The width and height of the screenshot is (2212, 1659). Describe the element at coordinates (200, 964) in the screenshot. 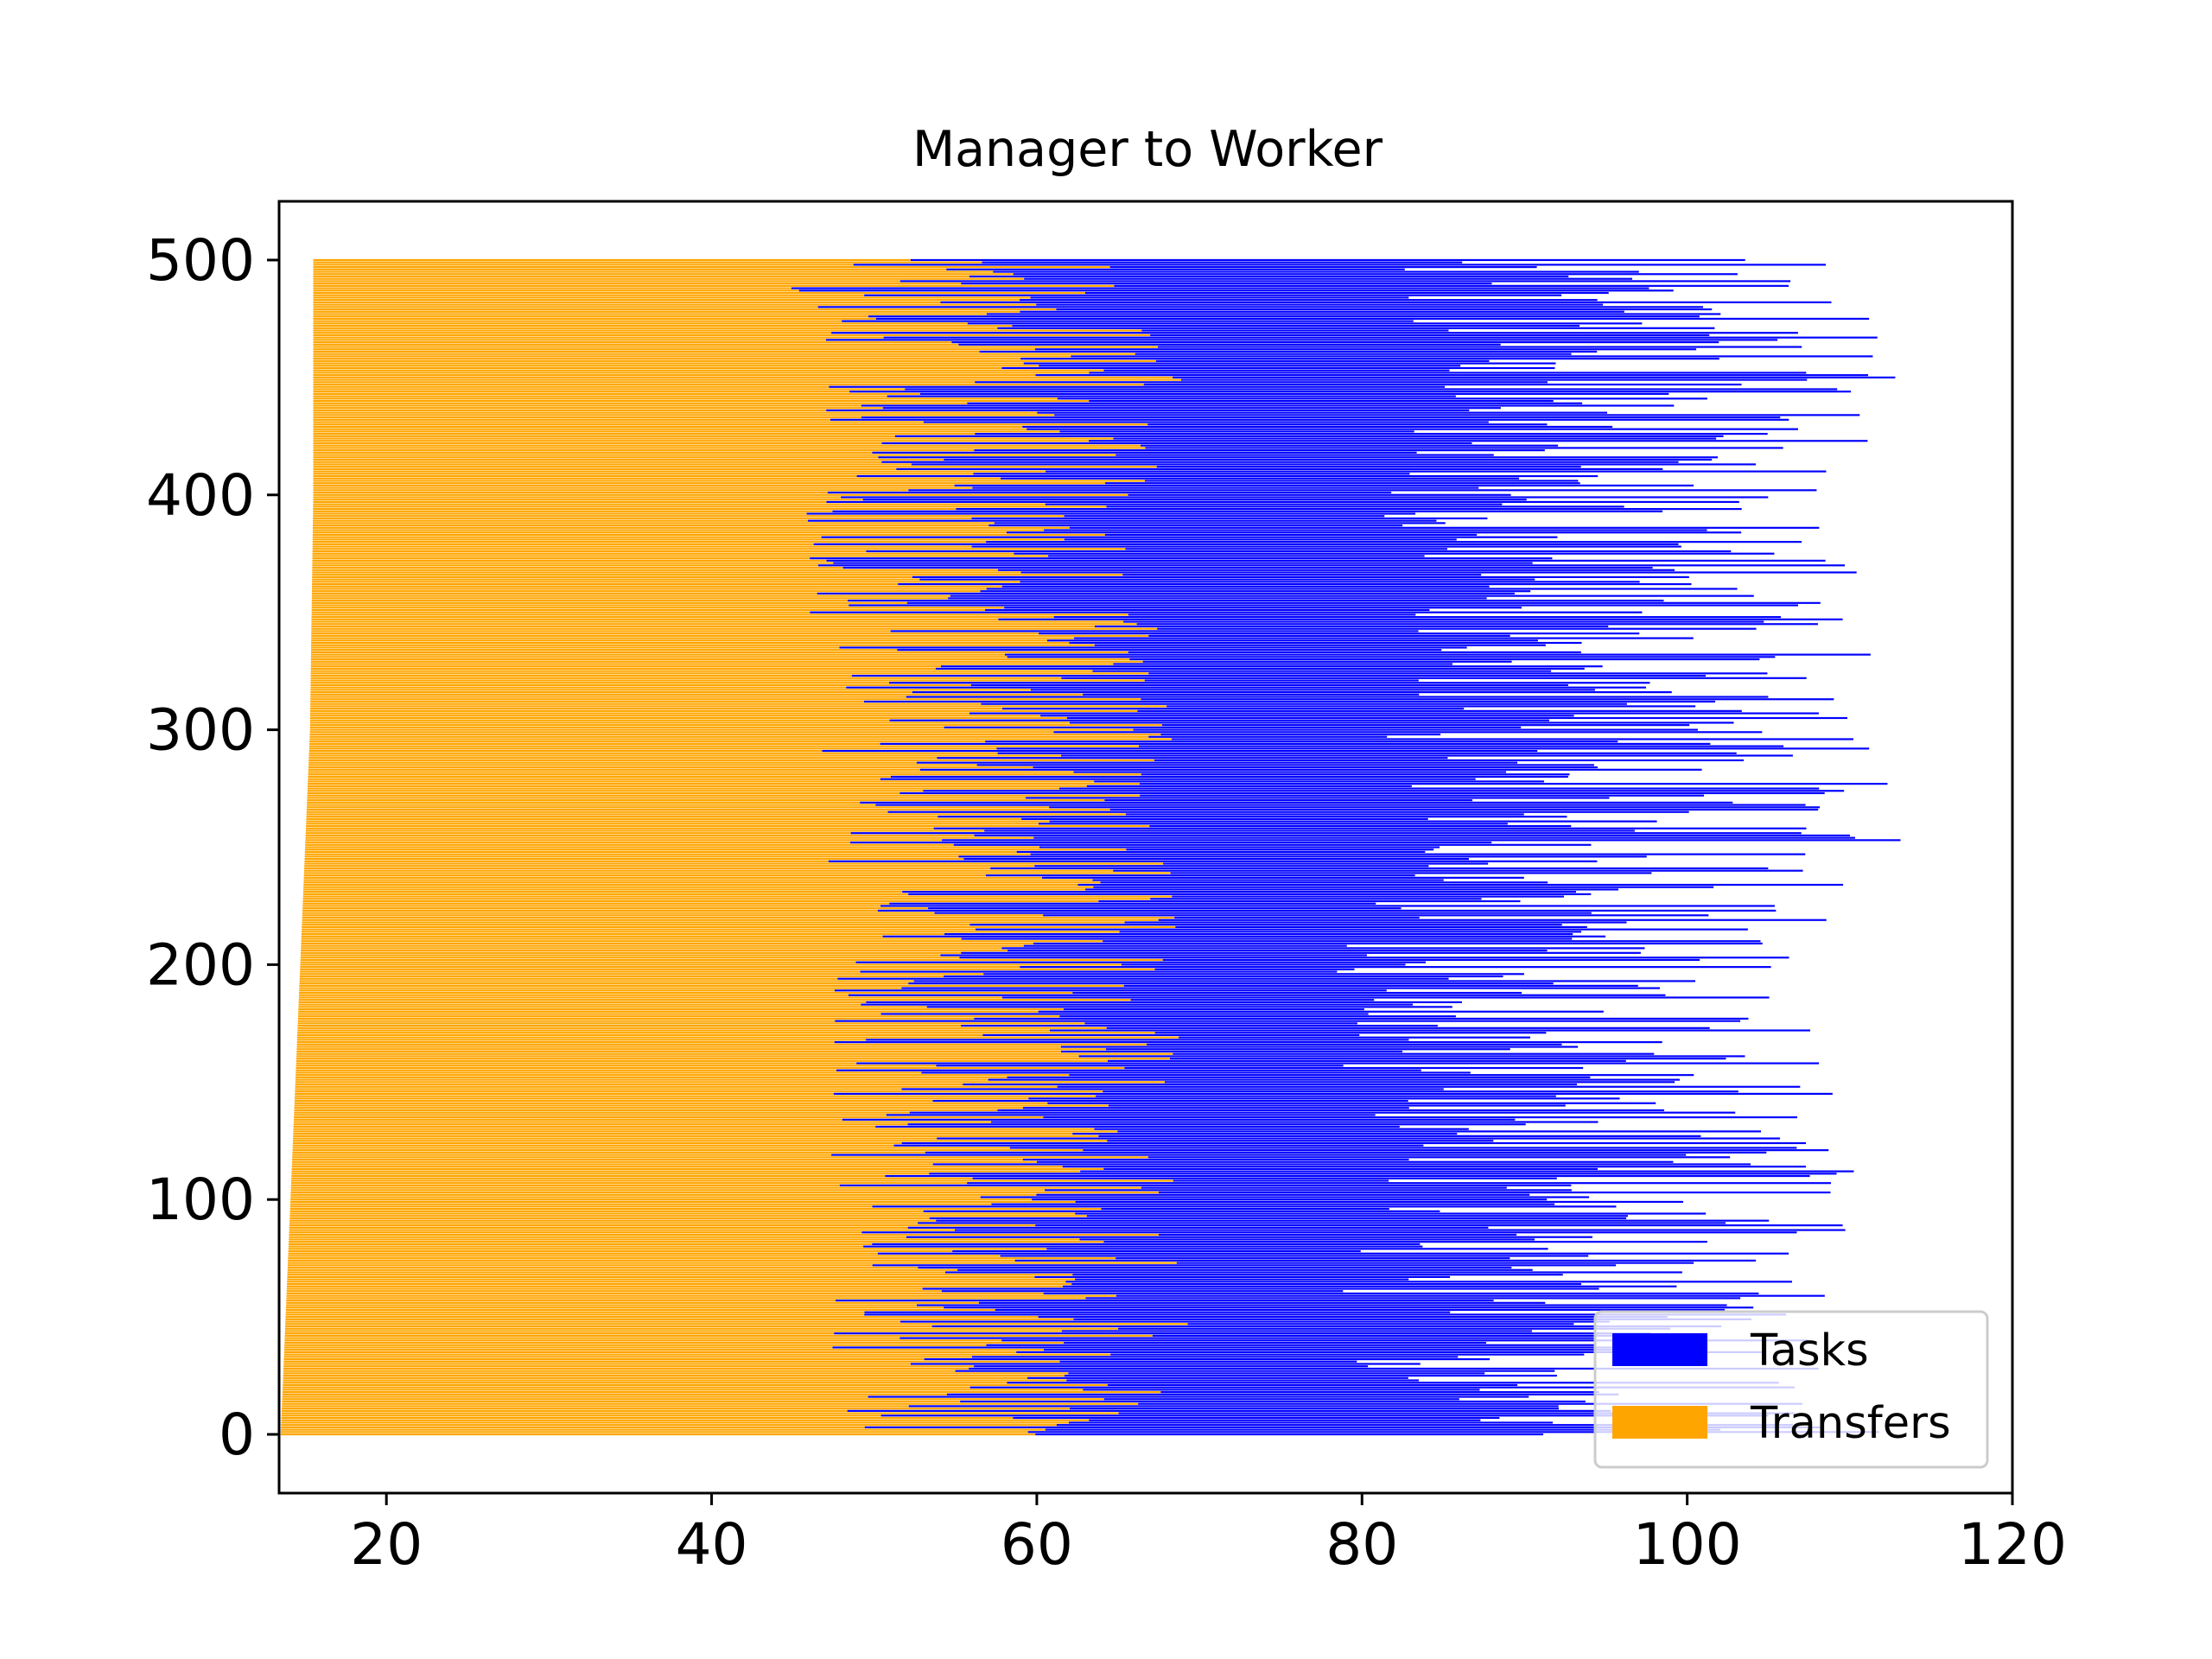

I see `y-tick-label: 200` at that location.